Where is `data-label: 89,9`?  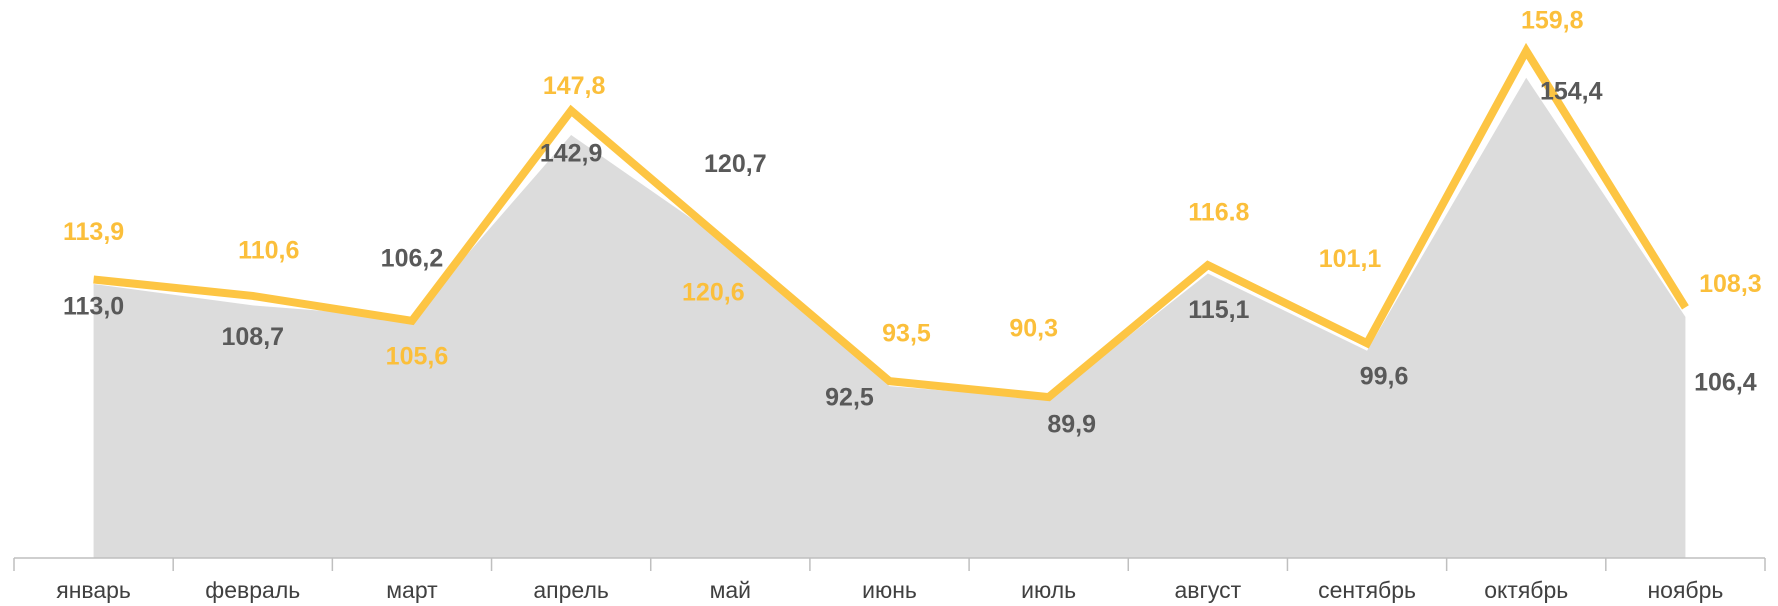
data-label: 89,9 is located at coordinates (1071, 425).